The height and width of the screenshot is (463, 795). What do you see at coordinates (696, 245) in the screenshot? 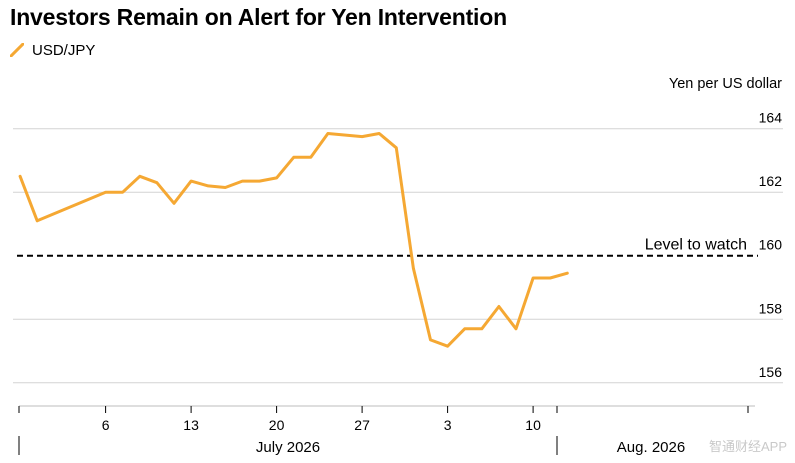
I see `reference-line-label: Level to watch` at bounding box center [696, 245].